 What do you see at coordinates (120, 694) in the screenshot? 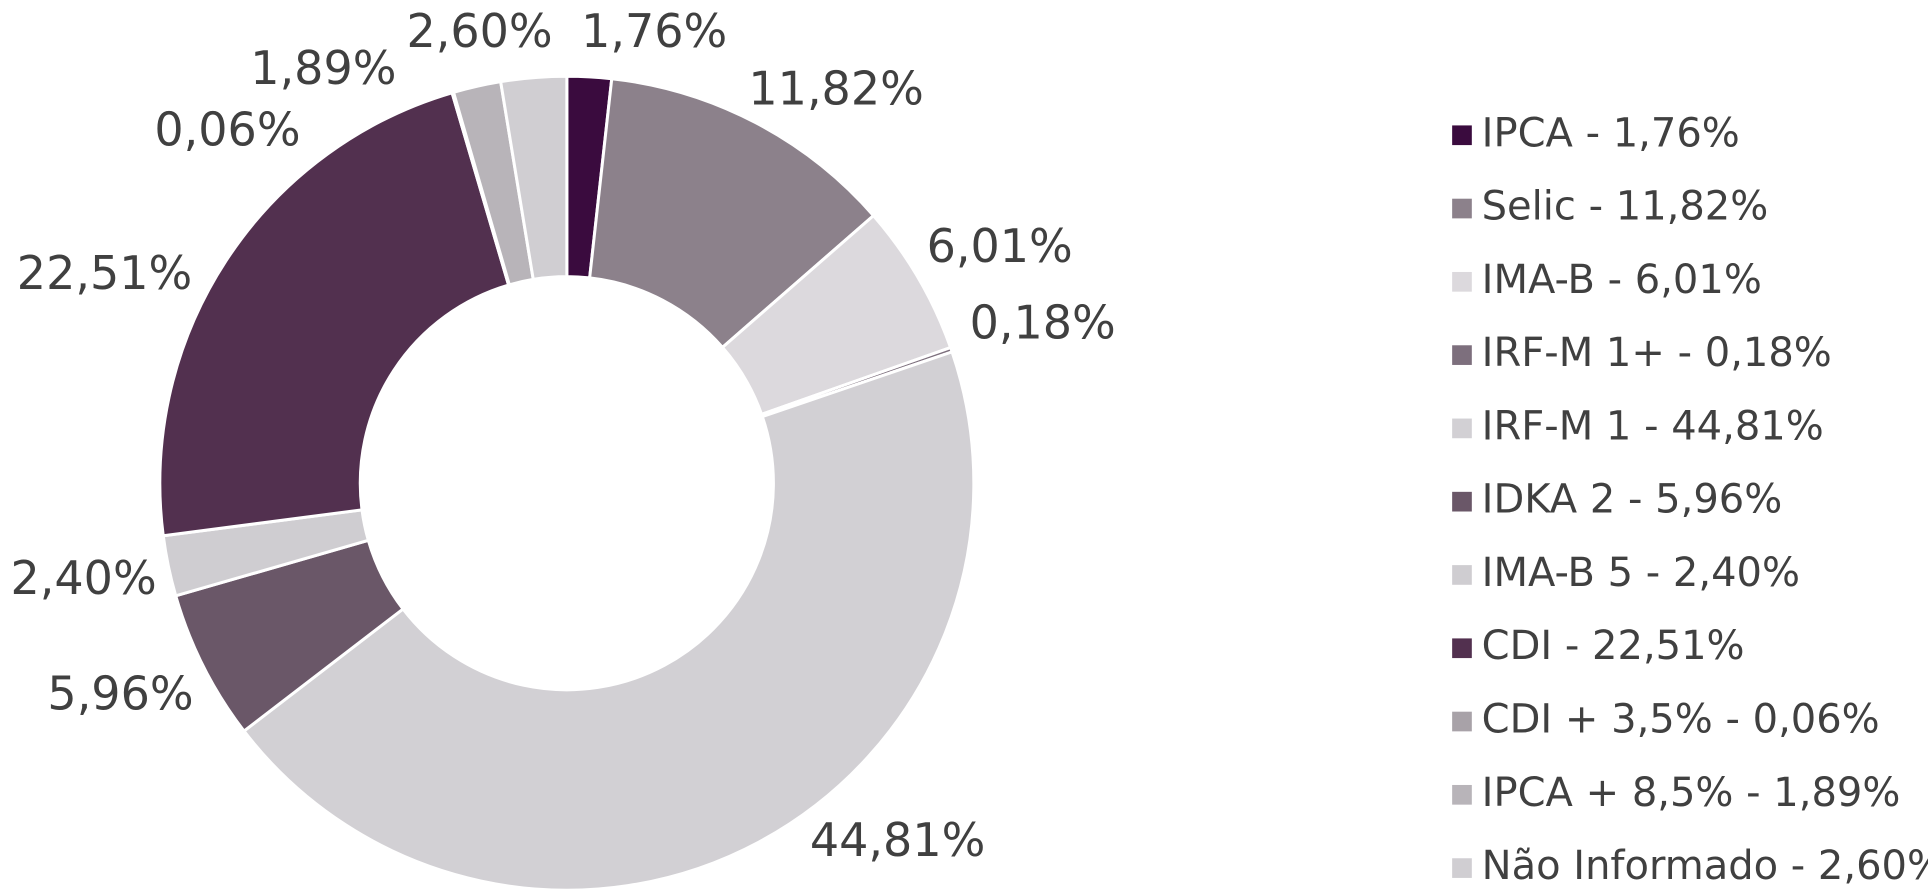
I see `data-label: 5,96%` at bounding box center [120, 694].